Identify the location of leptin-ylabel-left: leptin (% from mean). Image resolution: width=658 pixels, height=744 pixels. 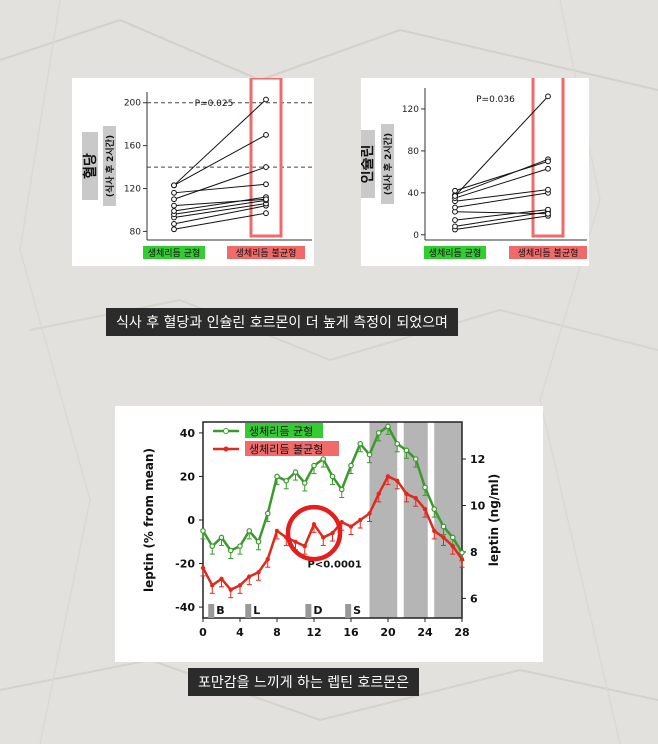
(149, 520).